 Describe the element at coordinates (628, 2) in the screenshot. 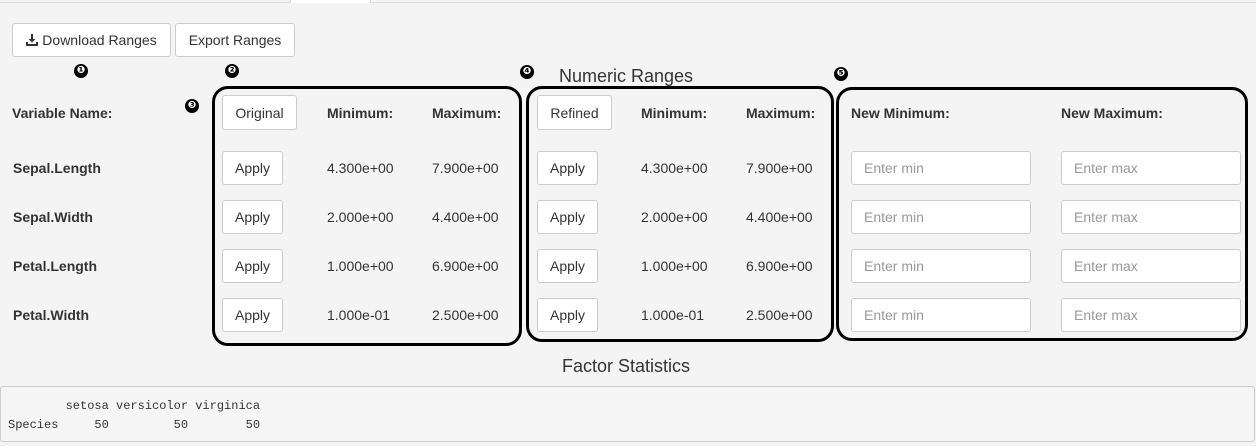

I see `tab-strip-border` at that location.